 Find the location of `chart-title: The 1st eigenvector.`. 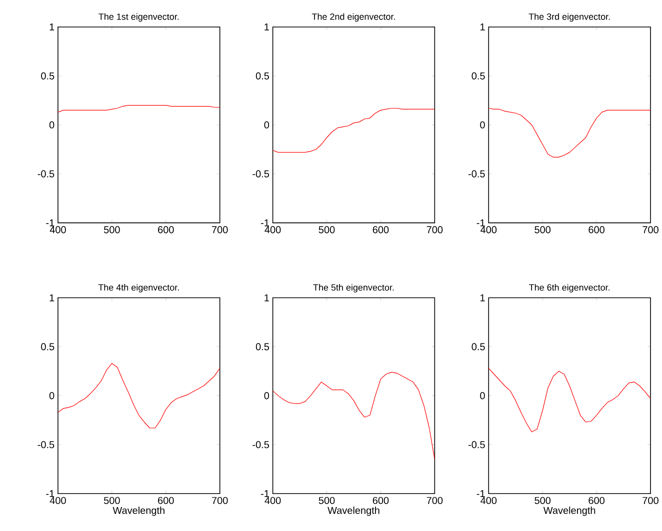

chart-title: The 1st eigenvector. is located at coordinates (138, 17).